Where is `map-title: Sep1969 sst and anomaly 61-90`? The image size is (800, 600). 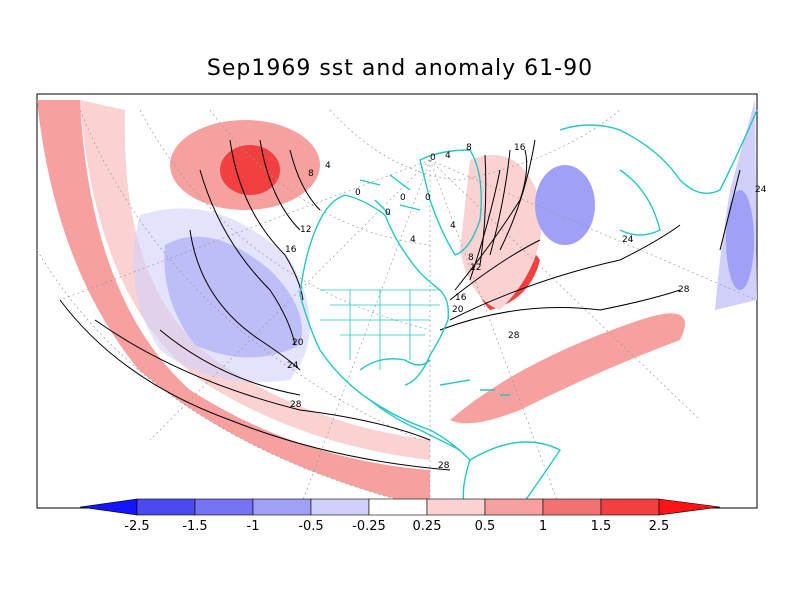
map-title: Sep1969 sst and anomaly 61-90 is located at coordinates (400, 68).